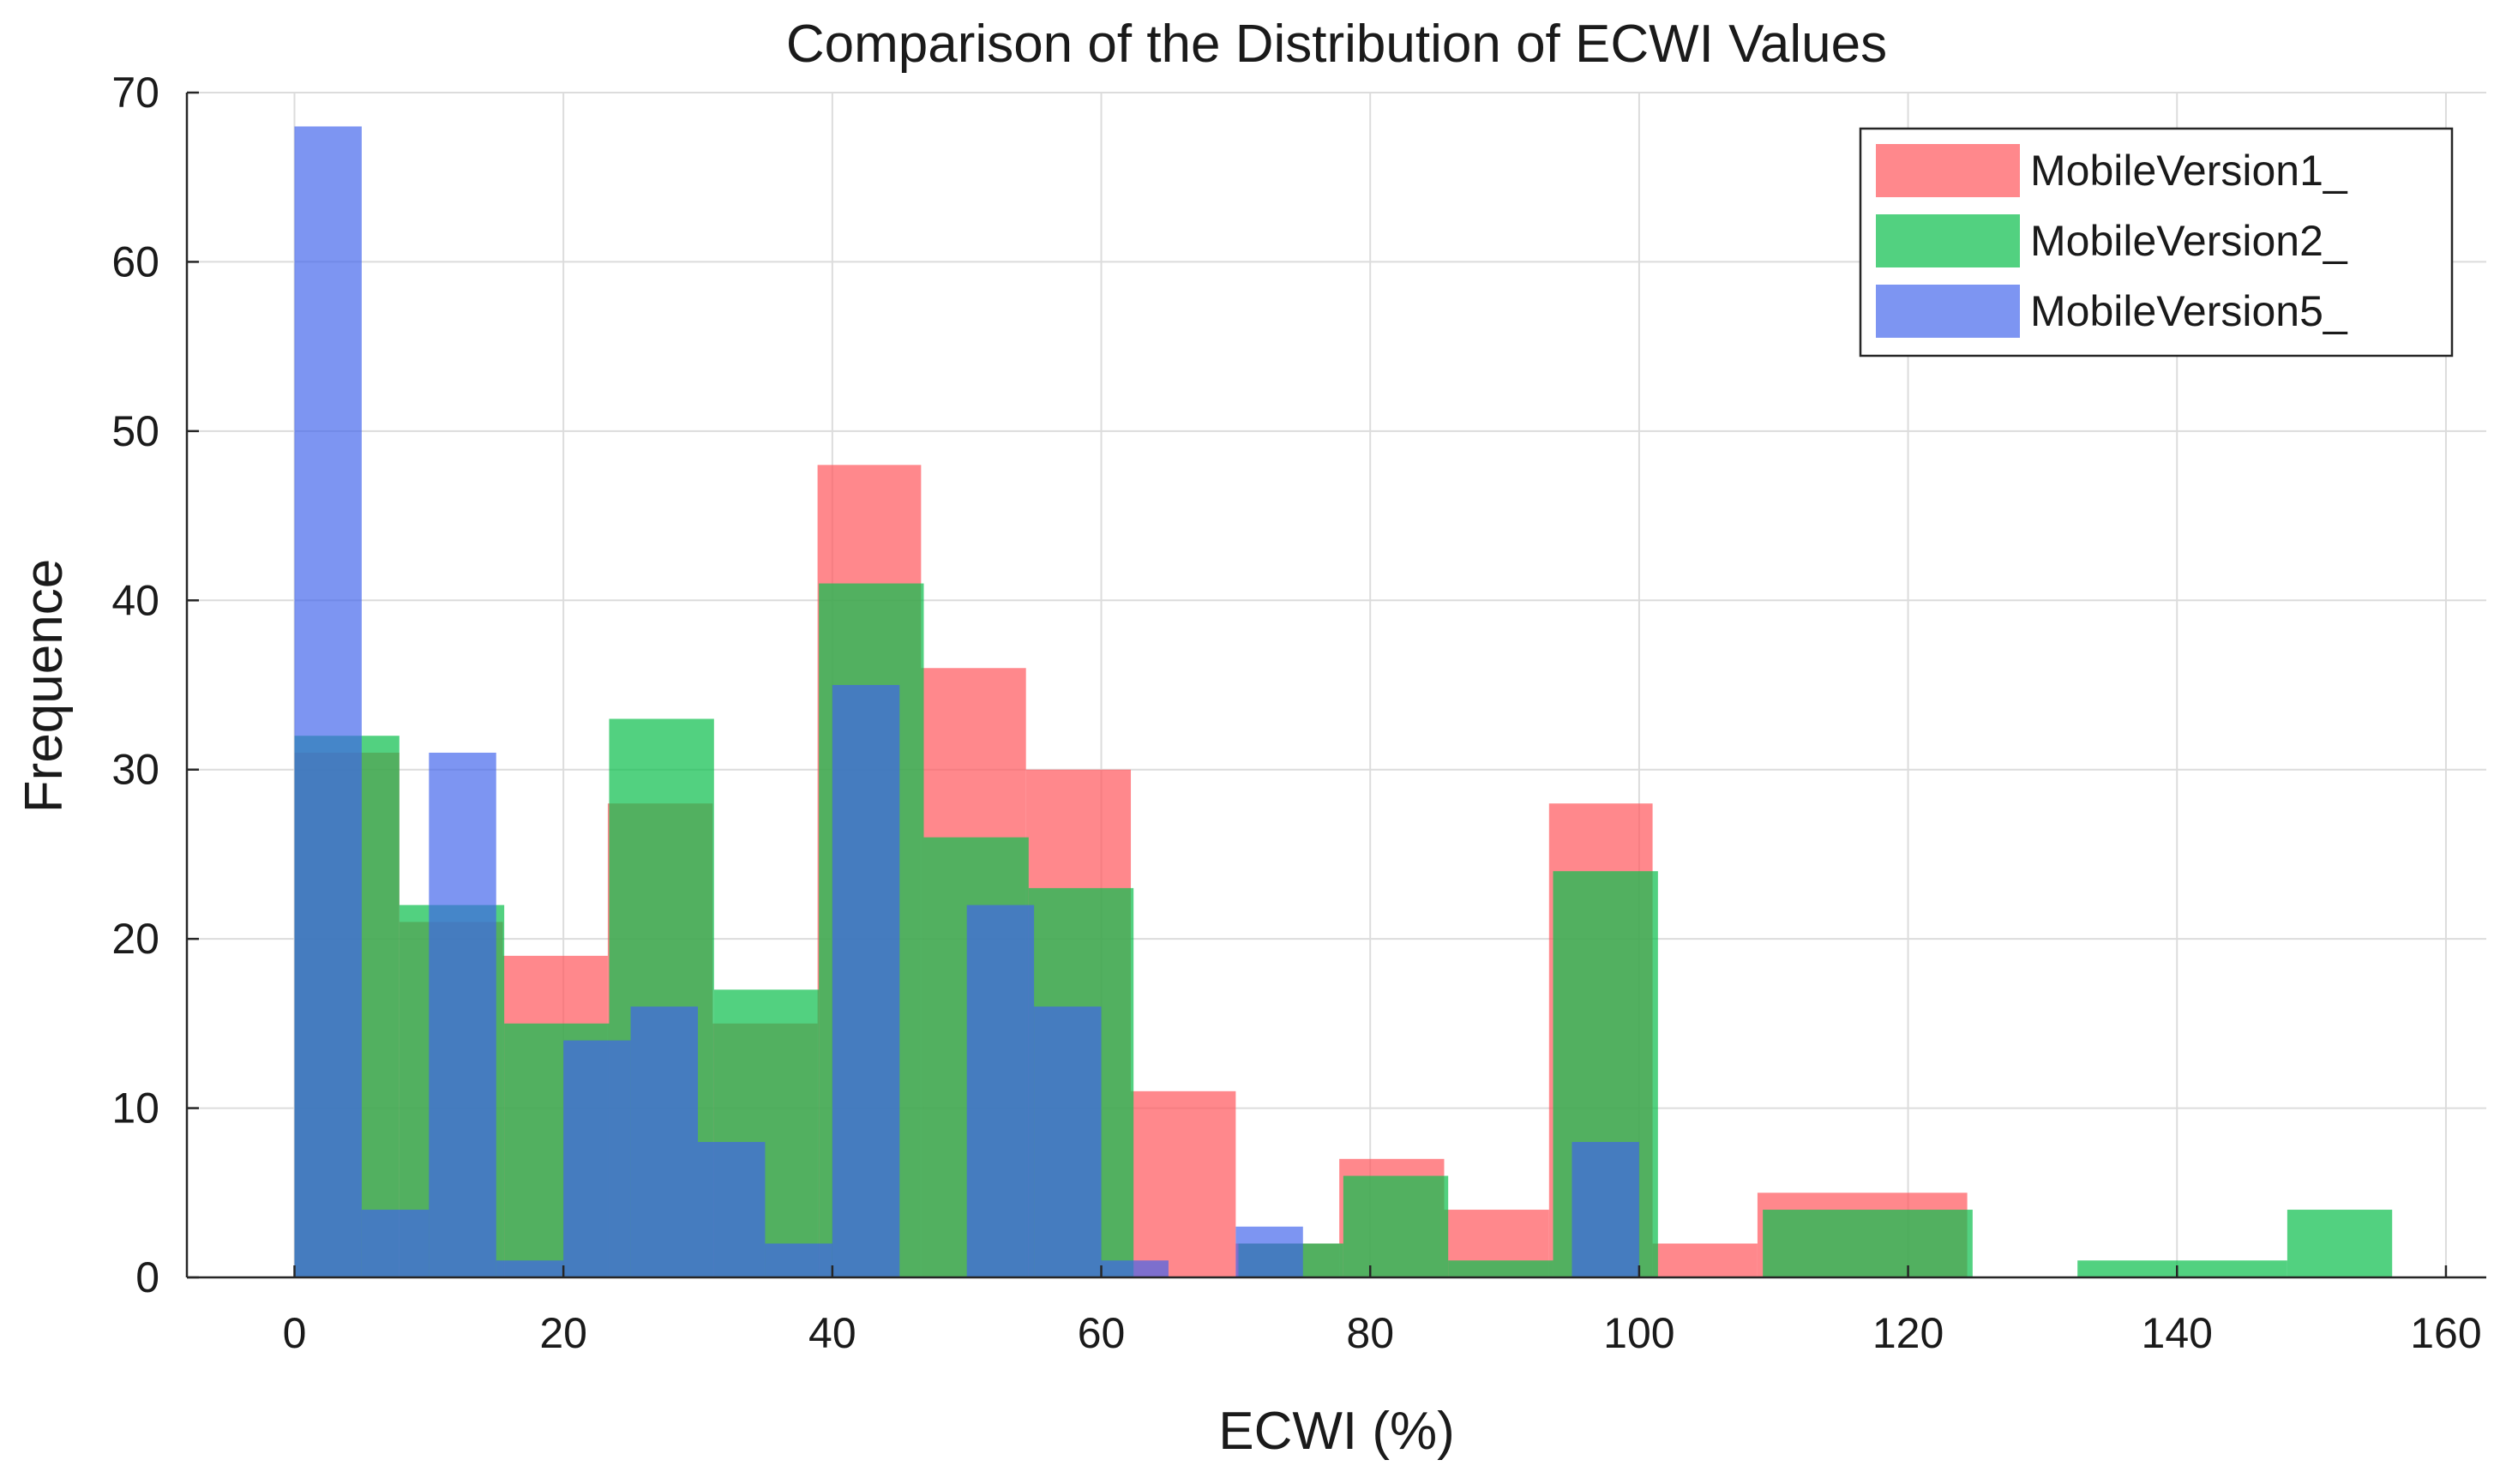  What do you see at coordinates (147, 1277) in the screenshot?
I see `y-tick-label: 0` at bounding box center [147, 1277].